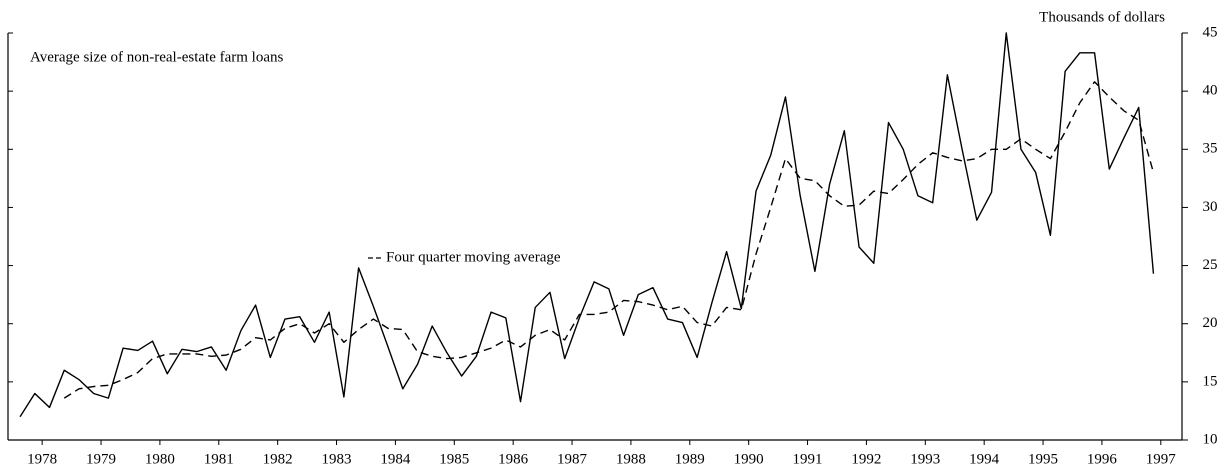  Describe the element at coordinates (1210, 439) in the screenshot. I see `y-tick-label: 10` at that location.